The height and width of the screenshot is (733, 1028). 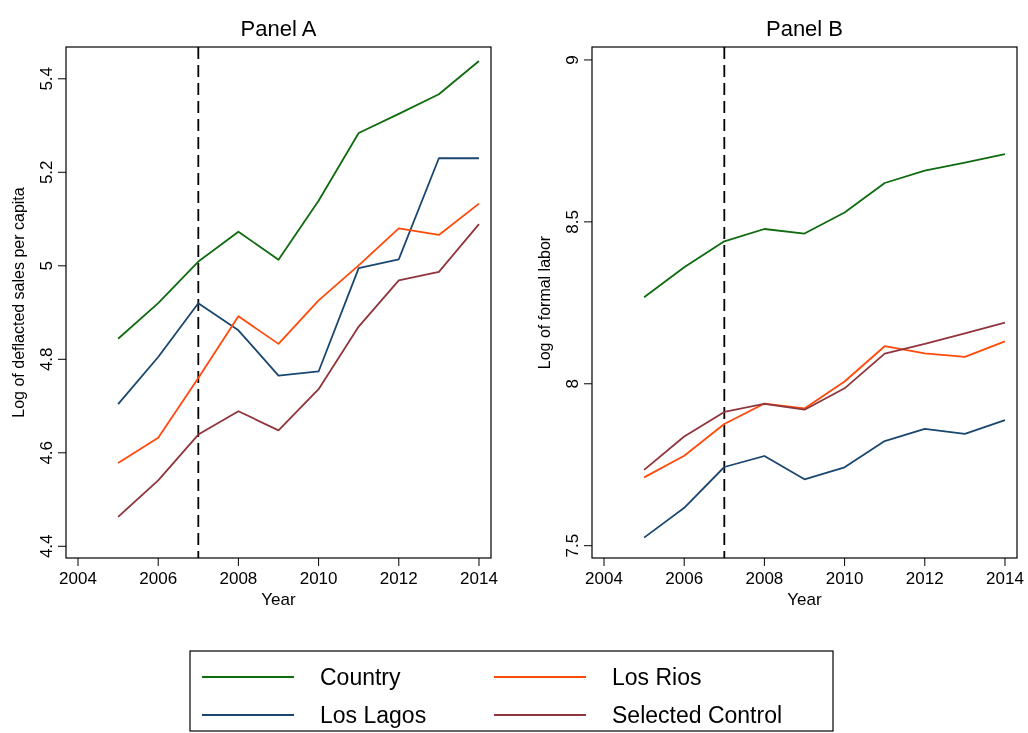 What do you see at coordinates (278, 28) in the screenshot?
I see `chart-title: Panel A` at bounding box center [278, 28].